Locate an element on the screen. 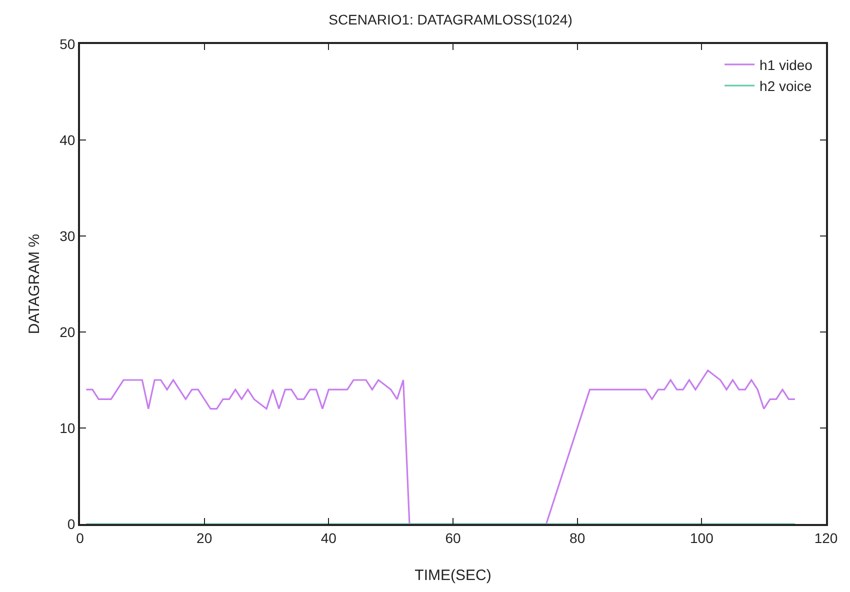 The height and width of the screenshot is (592, 850). x-tick-label: 40 is located at coordinates (328, 538).